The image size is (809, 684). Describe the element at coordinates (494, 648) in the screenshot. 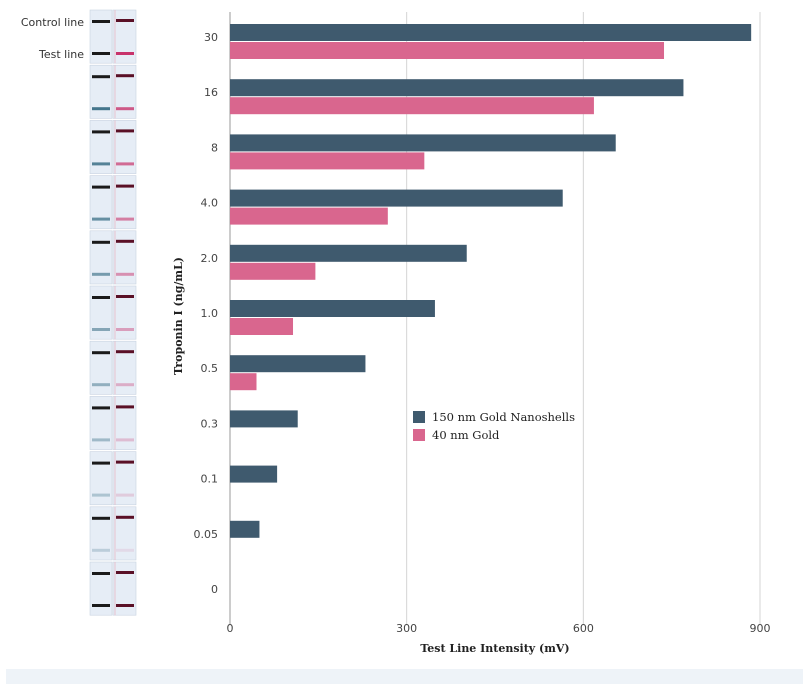

I see `x-axis-title: Test Line Intensity (mV)` at that location.